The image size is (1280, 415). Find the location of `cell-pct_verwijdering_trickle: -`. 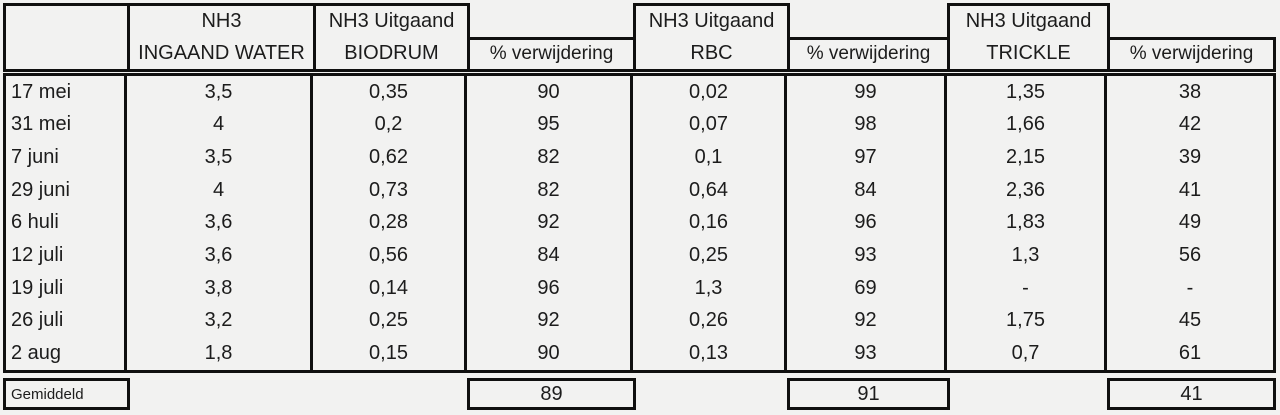

cell-pct_verwijdering_trickle: - is located at coordinates (1190, 287).